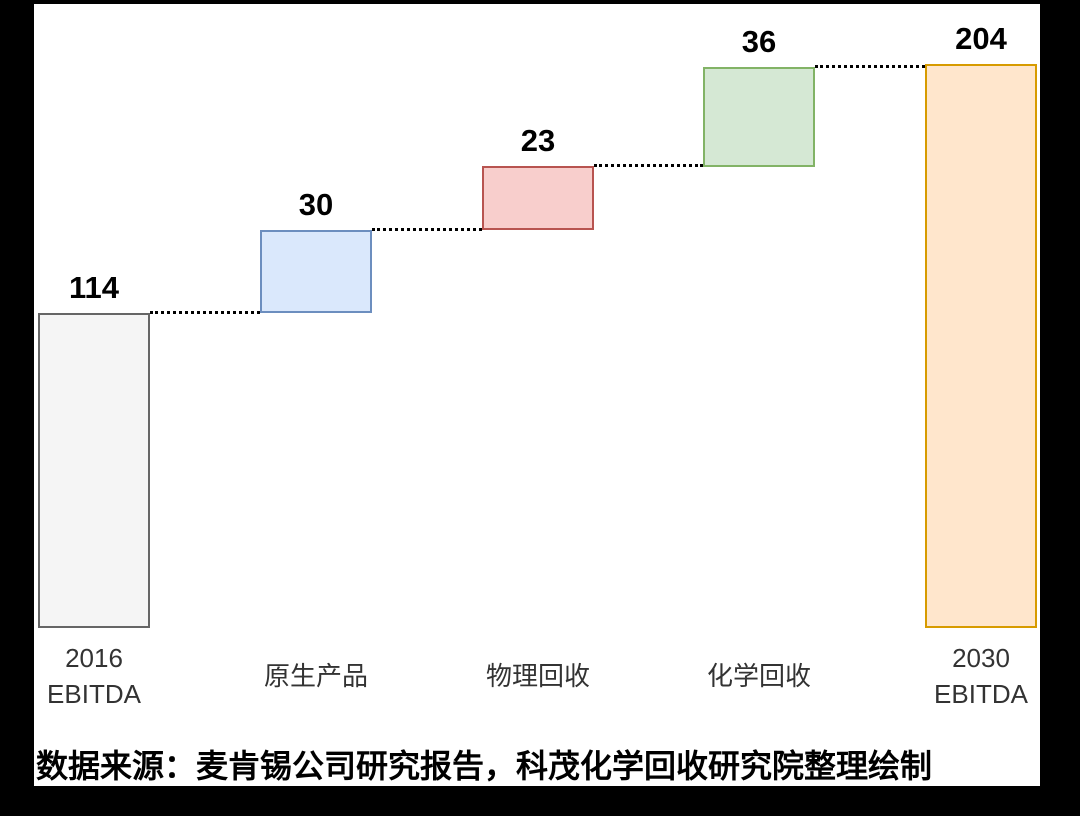  I want to click on value-label-2030-ebitda: 204, so click(981, 38).